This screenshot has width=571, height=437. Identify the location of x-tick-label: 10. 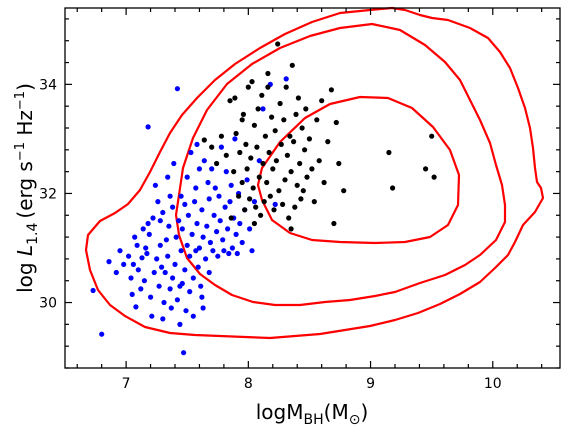
(493, 384).